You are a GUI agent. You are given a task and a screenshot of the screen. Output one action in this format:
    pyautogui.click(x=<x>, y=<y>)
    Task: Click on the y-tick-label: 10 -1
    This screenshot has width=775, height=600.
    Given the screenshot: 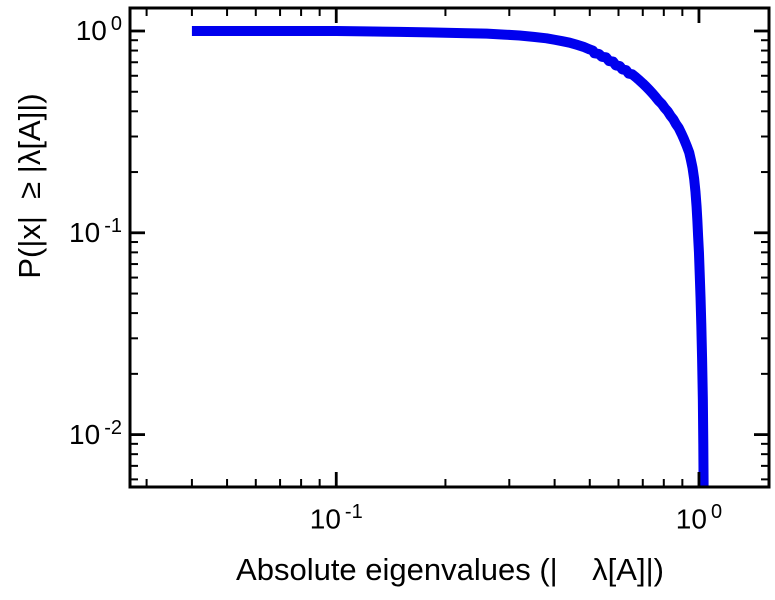 What is the action you would take?
    pyautogui.click(x=95, y=231)
    